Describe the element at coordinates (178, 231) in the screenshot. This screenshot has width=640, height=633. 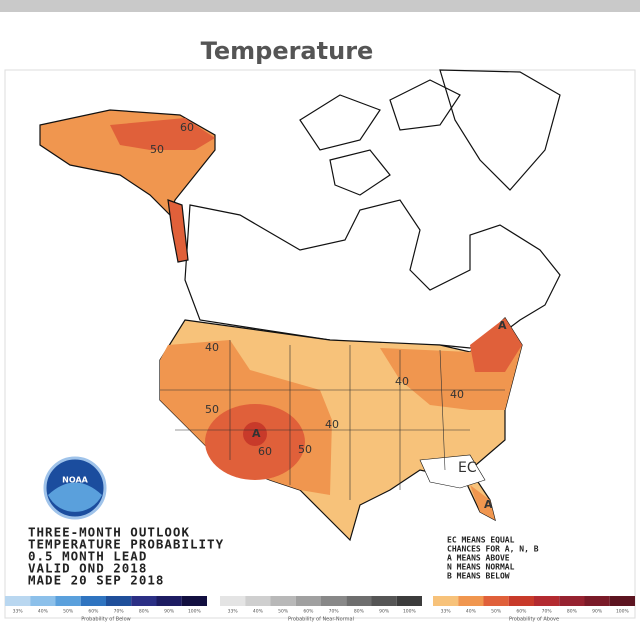
I see `panhandle` at that location.